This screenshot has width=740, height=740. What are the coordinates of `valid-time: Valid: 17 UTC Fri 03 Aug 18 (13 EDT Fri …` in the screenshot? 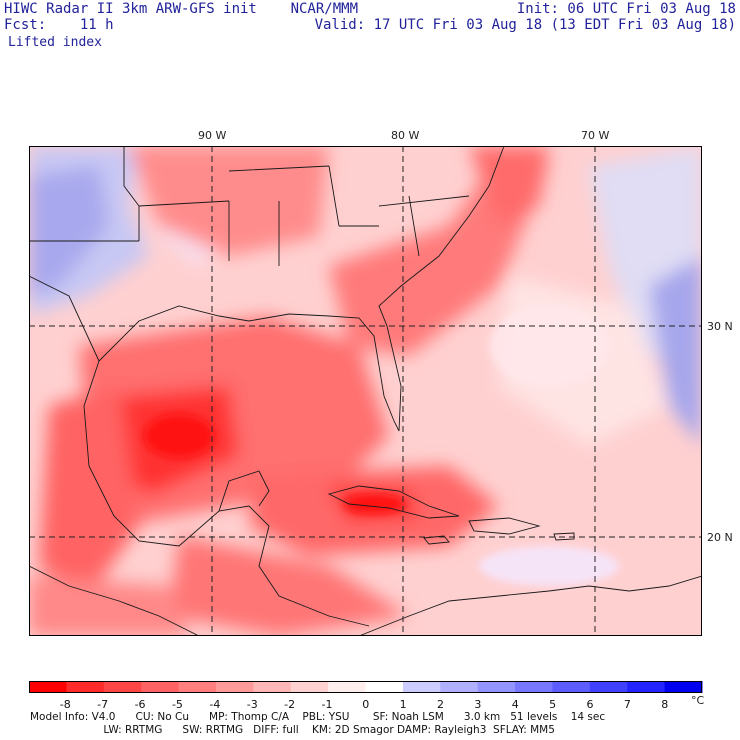 It's located at (525, 25).